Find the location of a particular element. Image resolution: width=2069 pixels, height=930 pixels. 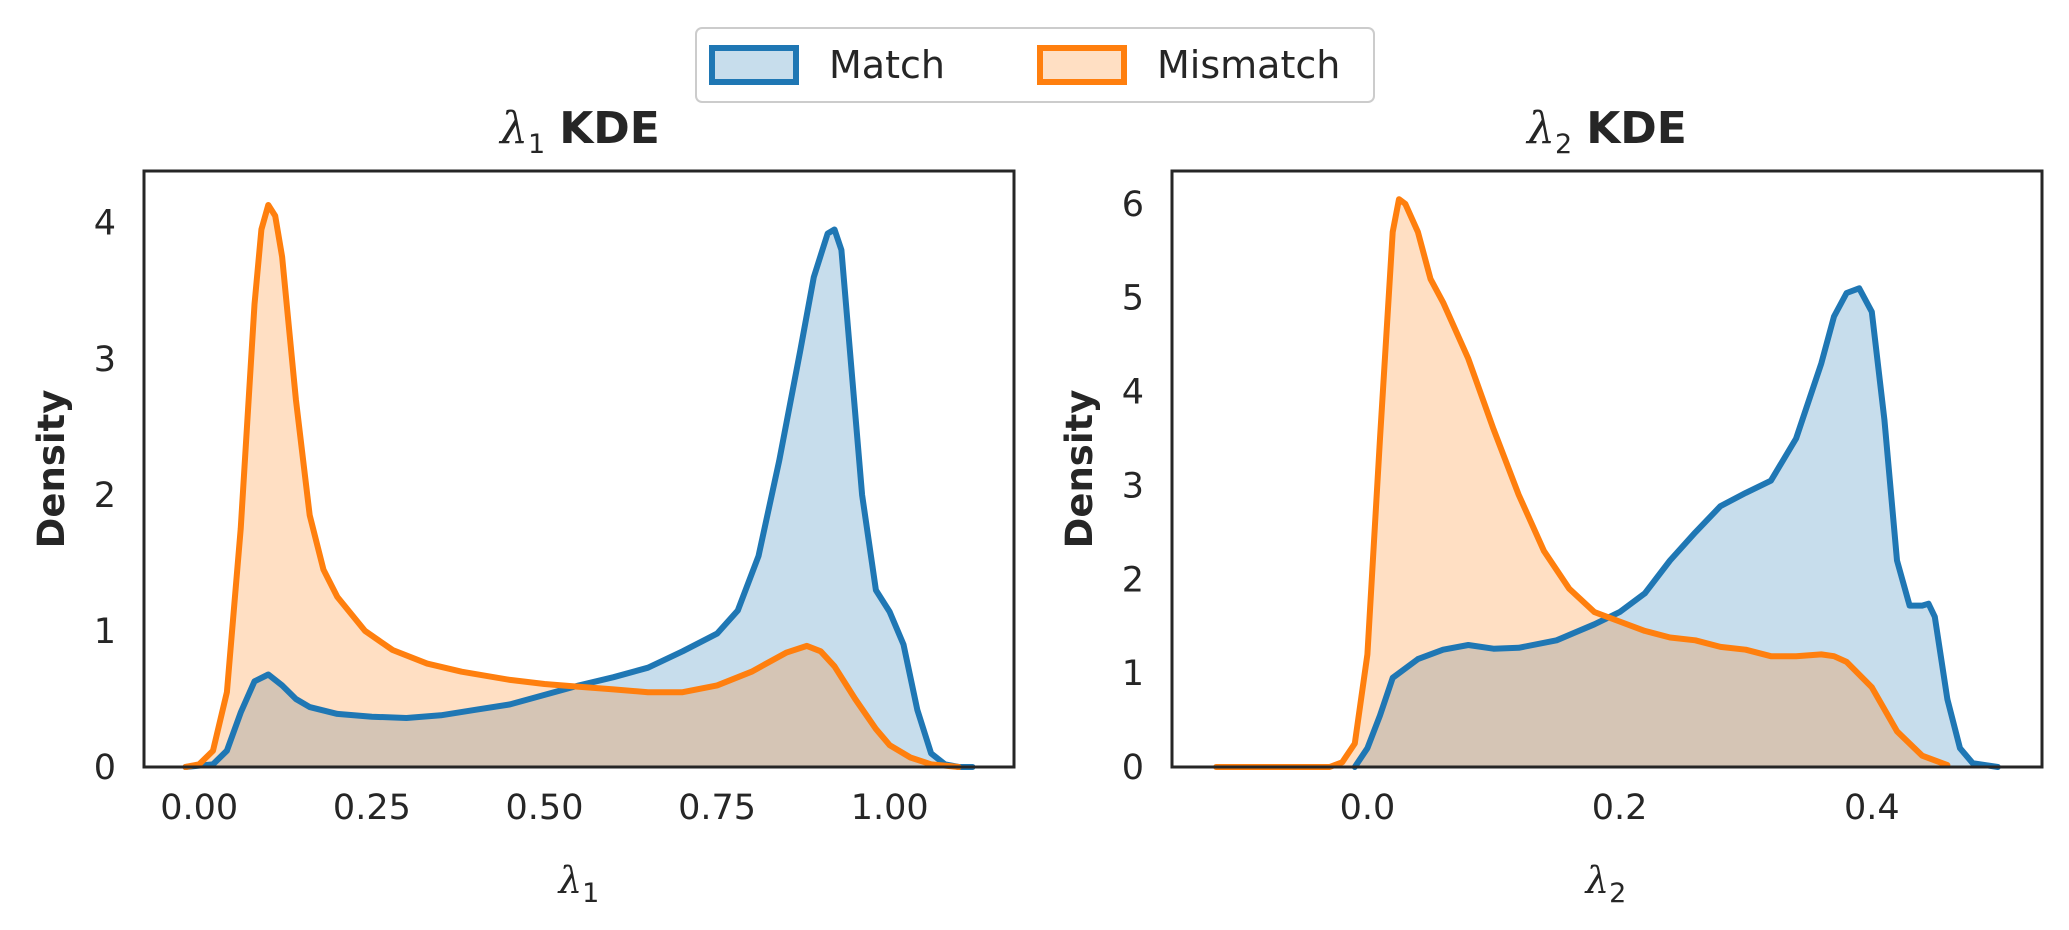

x-tick-label: 0.2 is located at coordinates (1620, 808).